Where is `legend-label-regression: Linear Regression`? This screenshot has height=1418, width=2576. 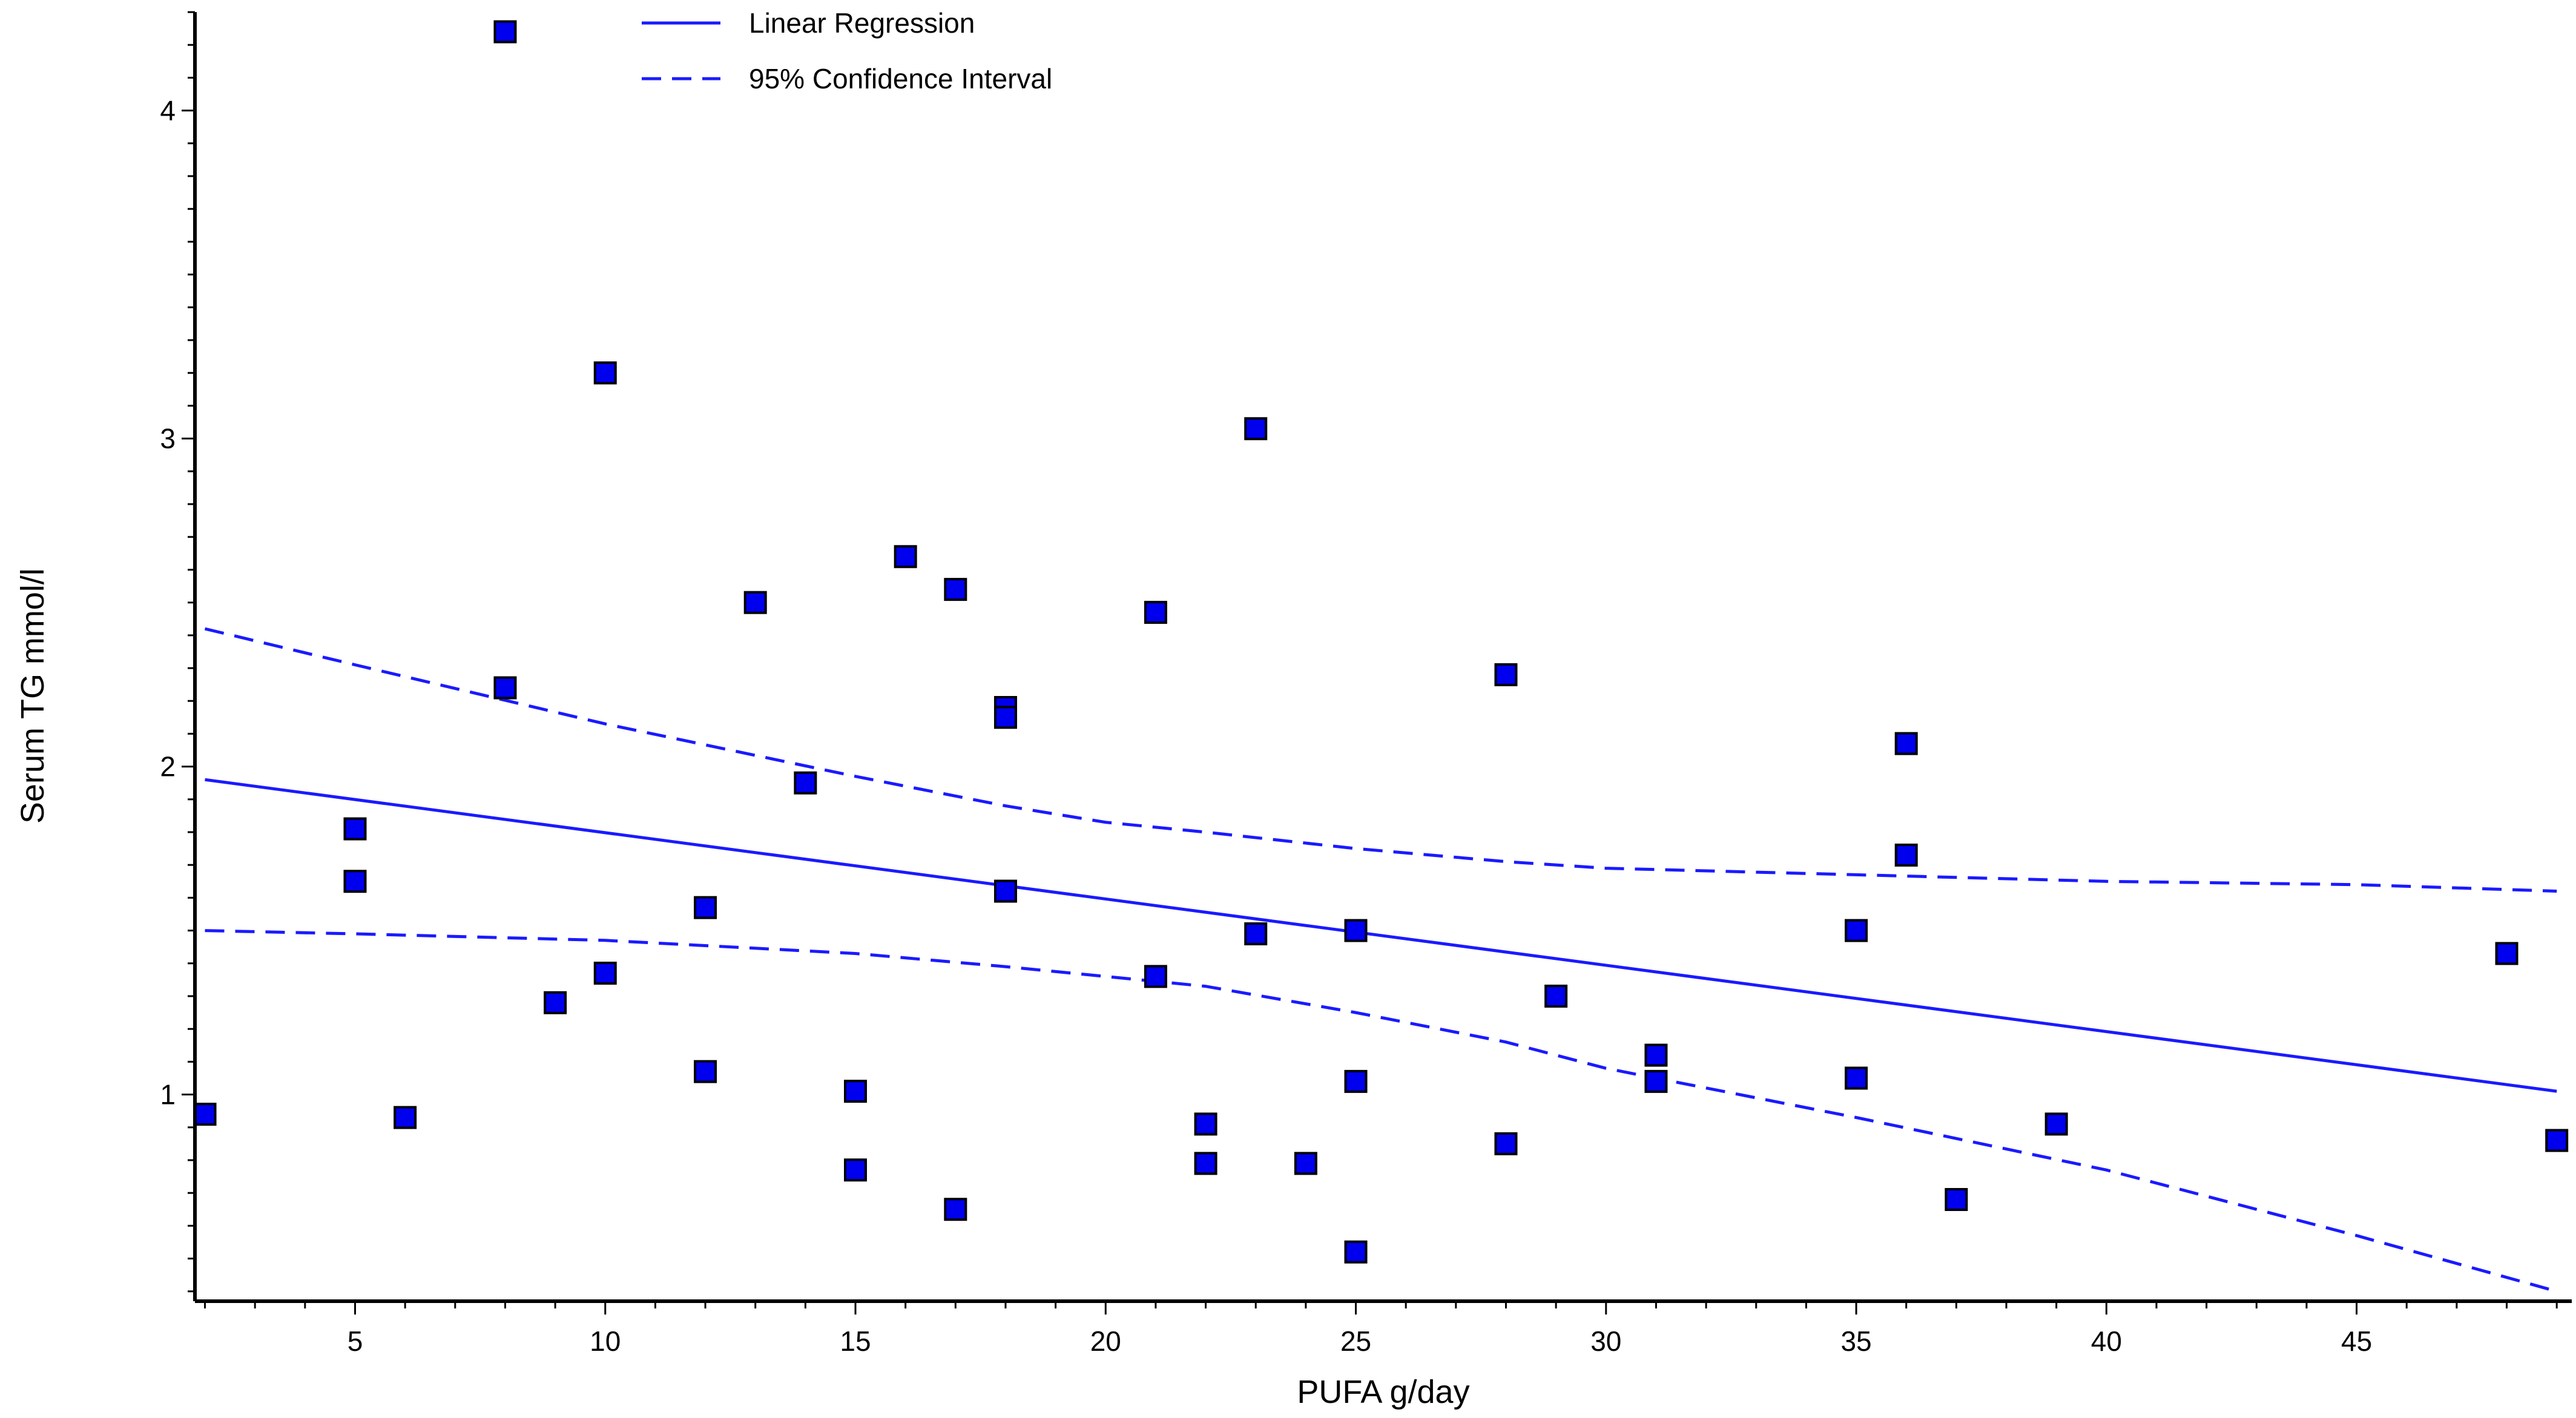 legend-label-regression: Linear Regression is located at coordinates (862, 23).